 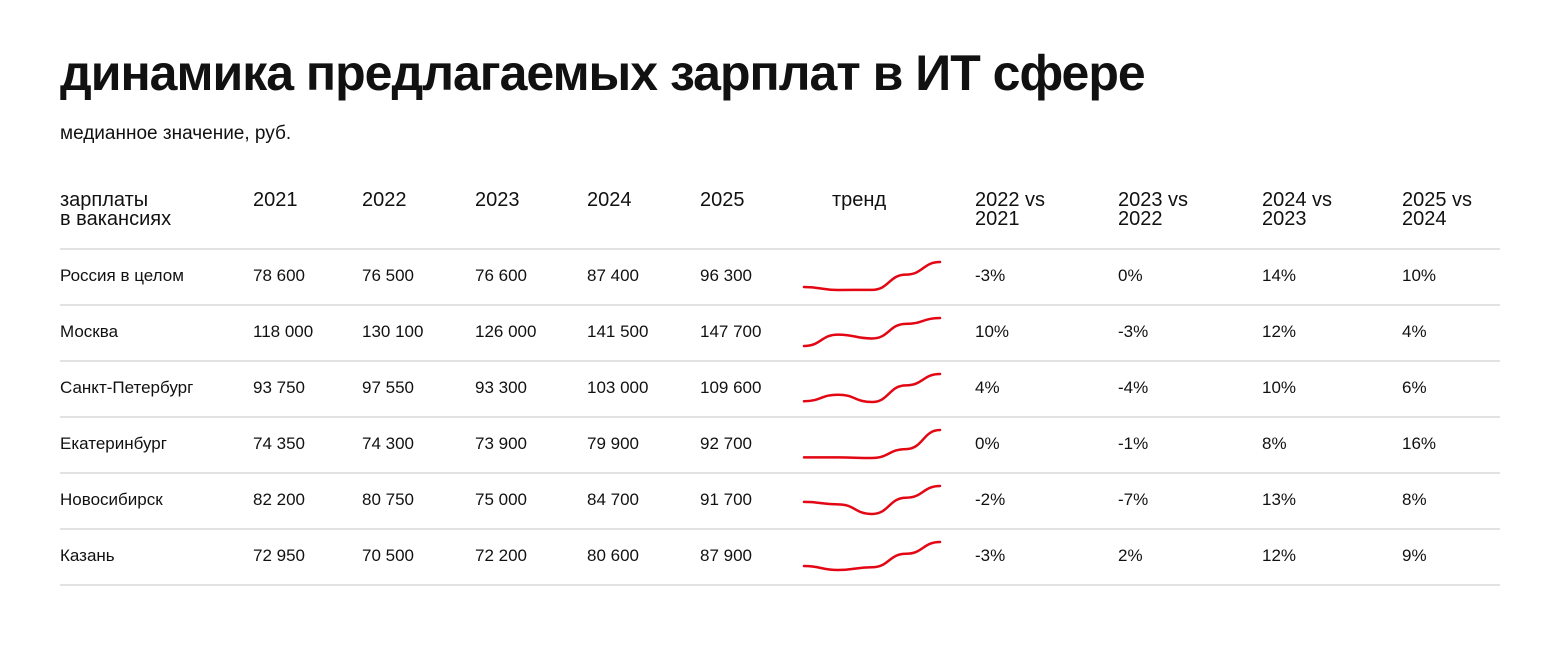 What do you see at coordinates (731, 387) in the screenshot?
I see `salary-cell: 109 600` at bounding box center [731, 387].